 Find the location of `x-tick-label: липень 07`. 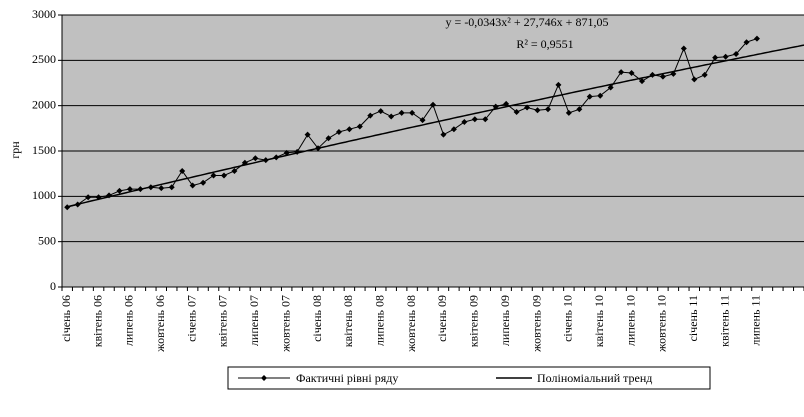

x-tick-label: липень 07 is located at coordinates (254, 320).